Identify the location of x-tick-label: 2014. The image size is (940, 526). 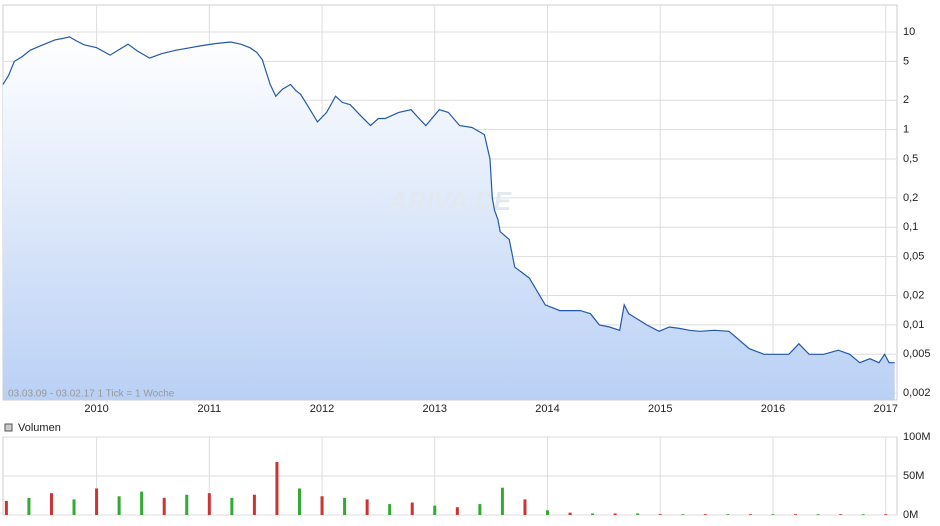
(547, 409).